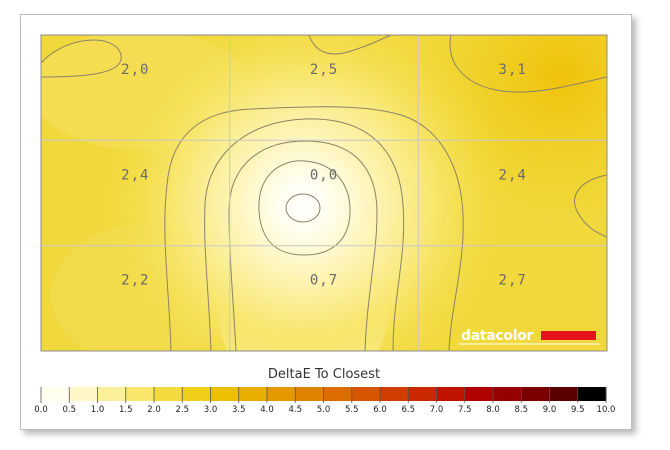  I want to click on legend-tick-label-16: 8.0, so click(493, 410).